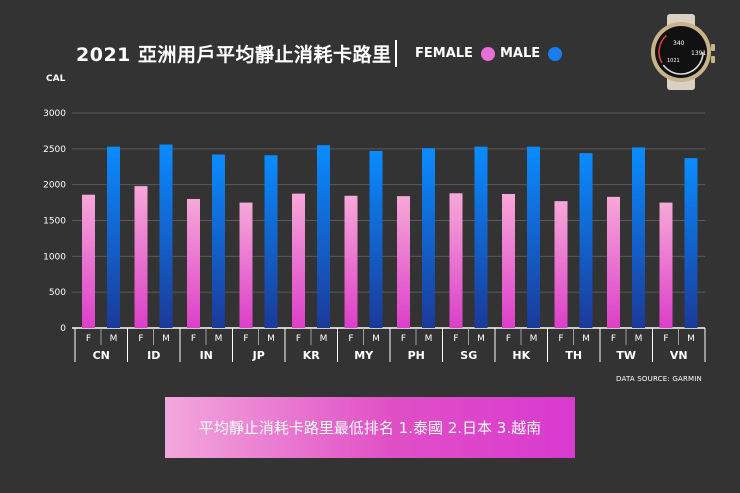 Image resolution: width=740 pixels, height=493 pixels. I want to click on bar-male-jp, so click(271, 241).